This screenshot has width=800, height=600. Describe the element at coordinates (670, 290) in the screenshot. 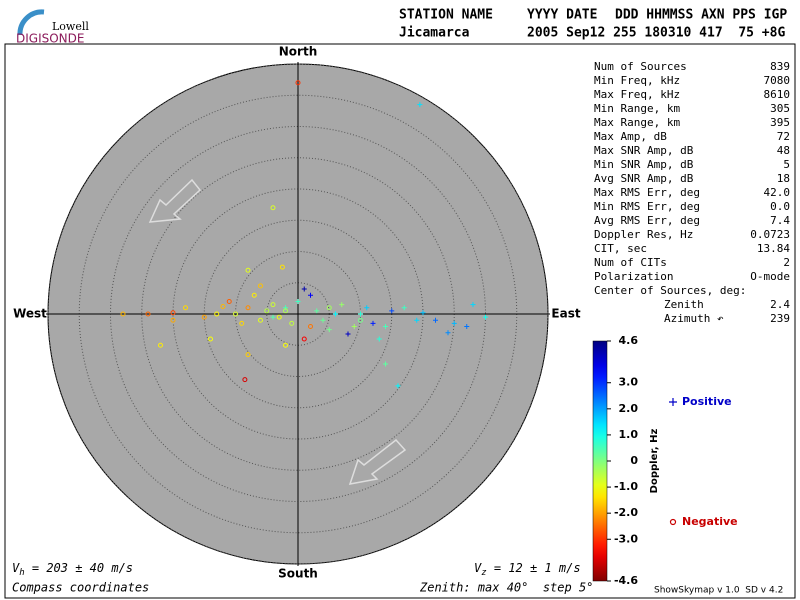

I see `center-title: Center of Sources, deg:` at that location.